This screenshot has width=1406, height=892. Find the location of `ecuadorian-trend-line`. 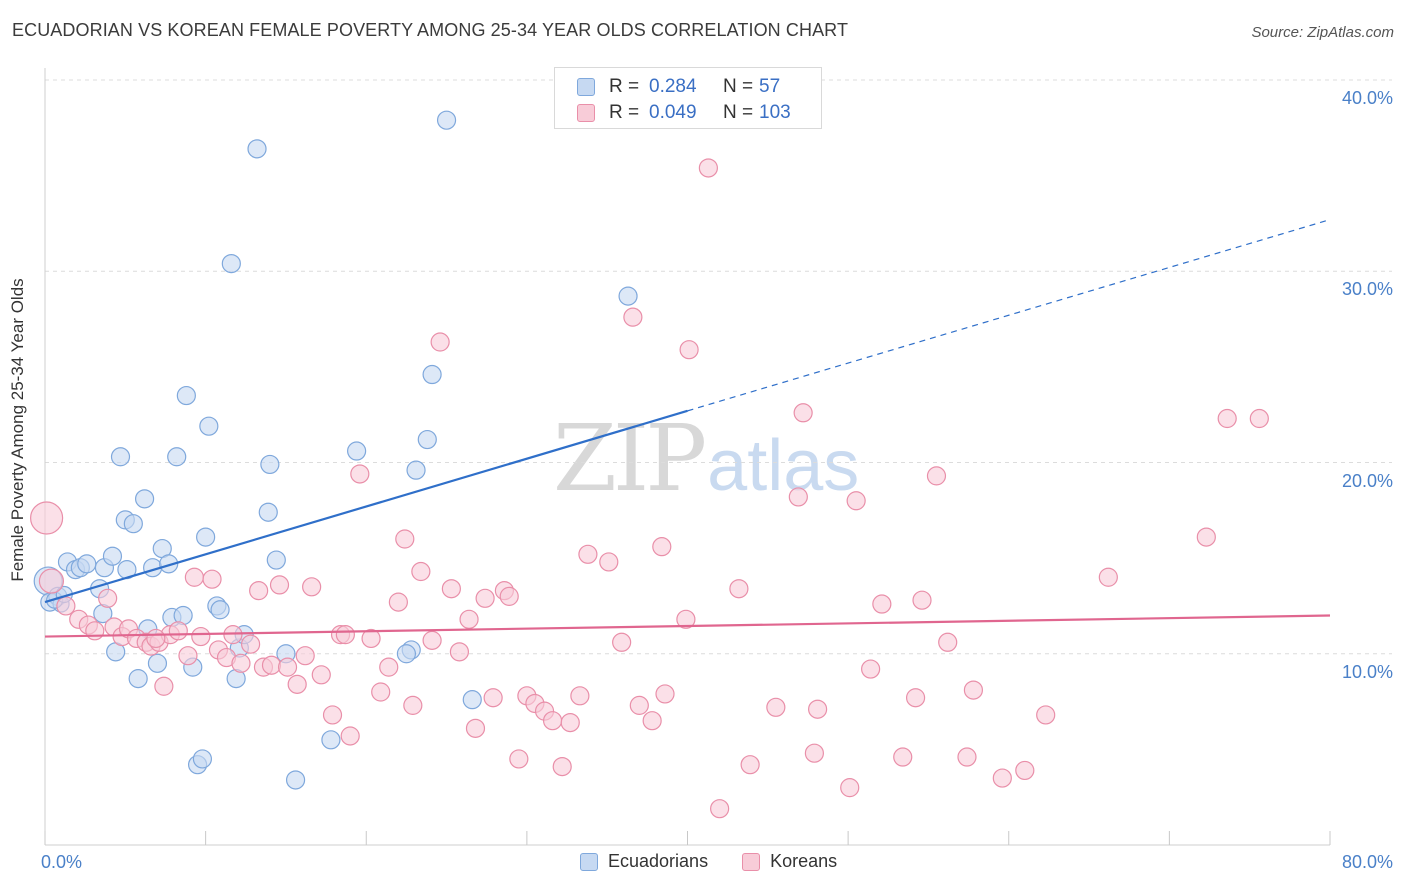

ecuadorian-trend-line is located at coordinates (366, 506).